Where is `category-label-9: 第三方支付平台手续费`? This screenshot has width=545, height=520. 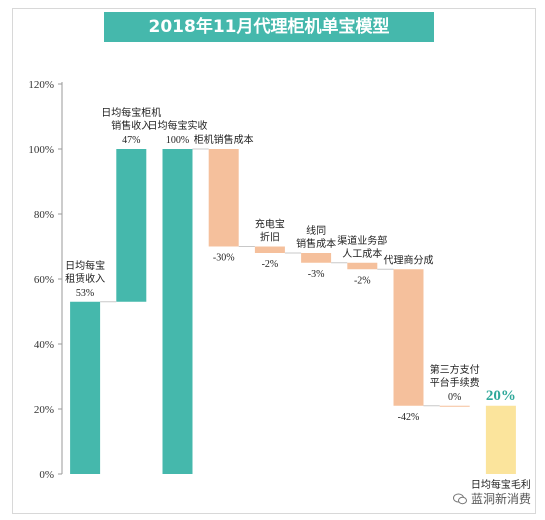
category-label-9: 第三方支付平台手续费 is located at coordinates (455, 376).